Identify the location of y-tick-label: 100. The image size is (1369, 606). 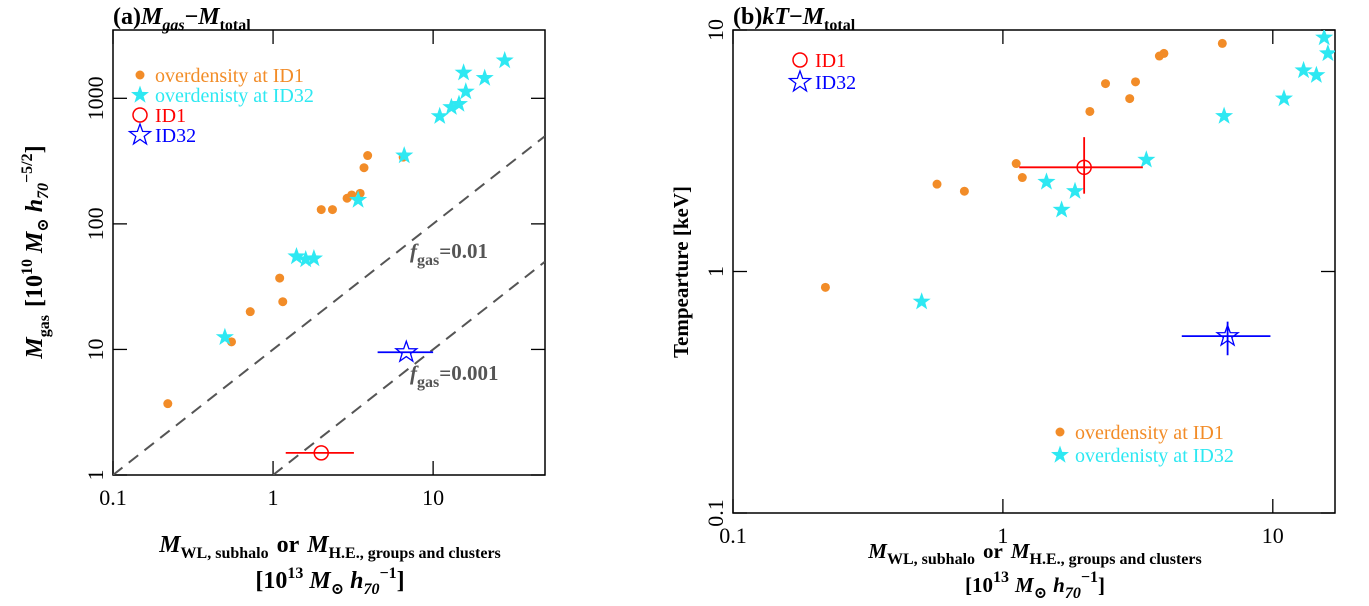
(95, 223).